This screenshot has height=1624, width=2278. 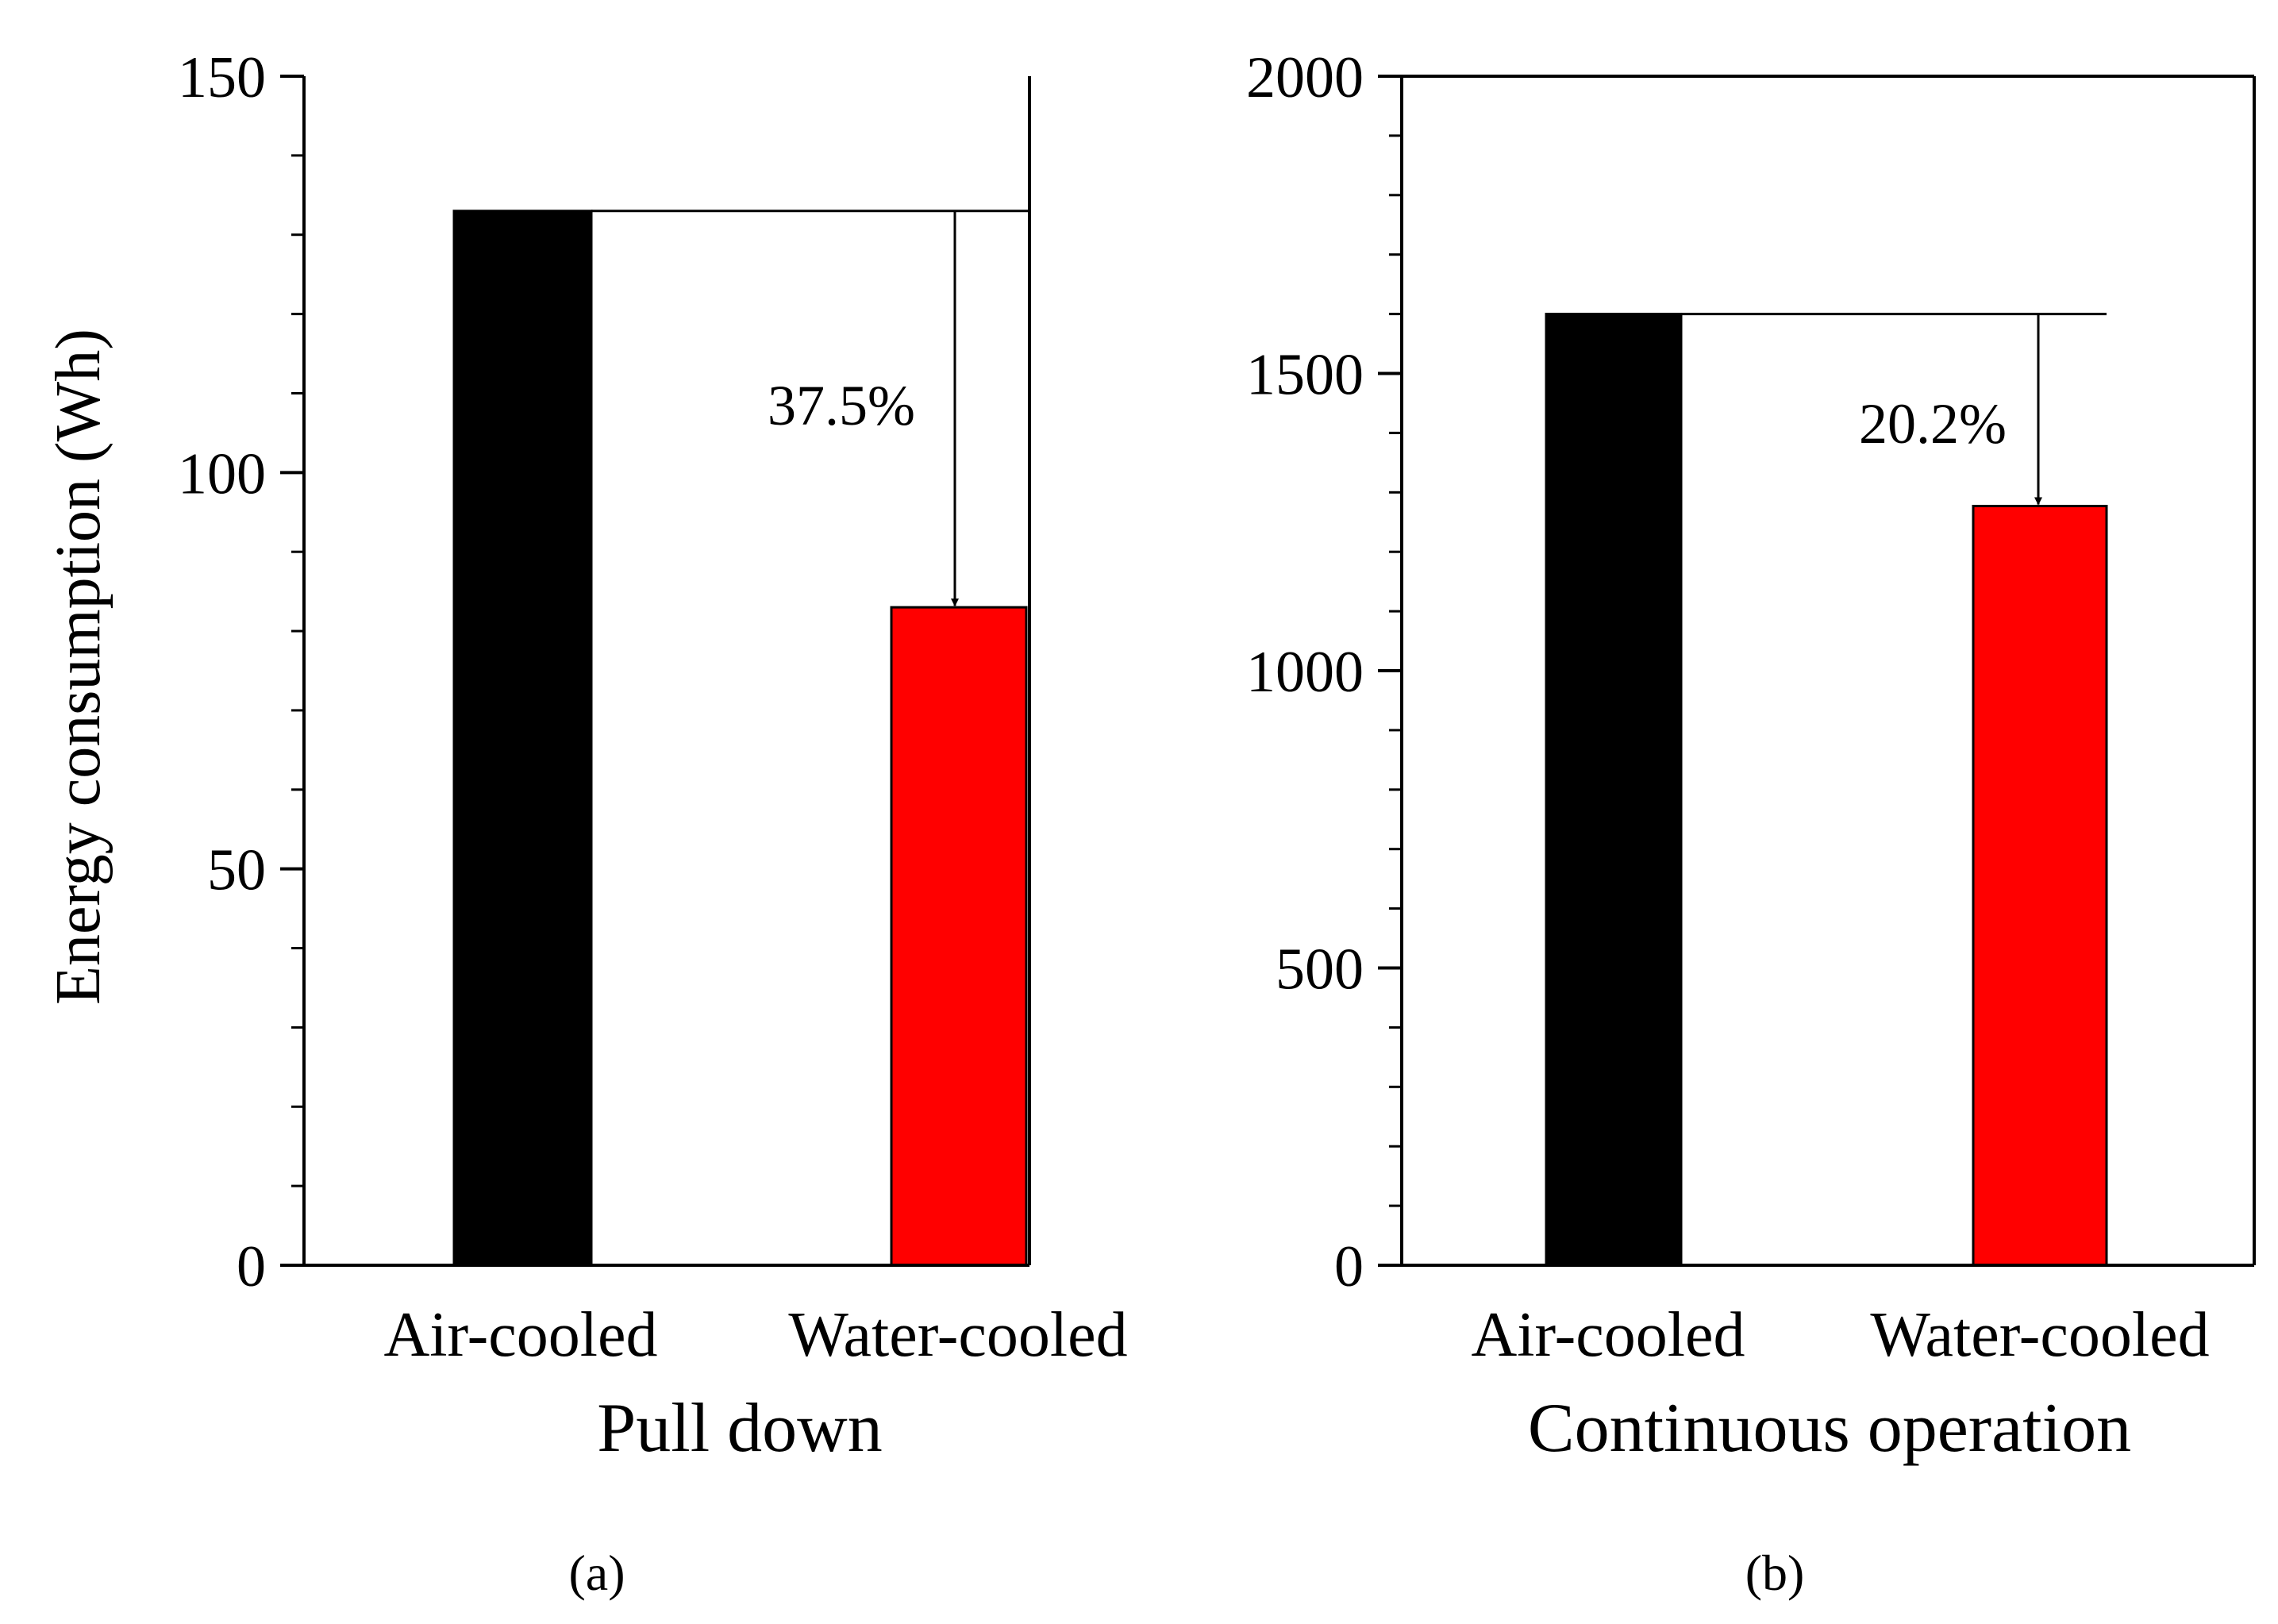 What do you see at coordinates (251, 1266) in the screenshot?
I see `y-tick-label-a: 0` at bounding box center [251, 1266].